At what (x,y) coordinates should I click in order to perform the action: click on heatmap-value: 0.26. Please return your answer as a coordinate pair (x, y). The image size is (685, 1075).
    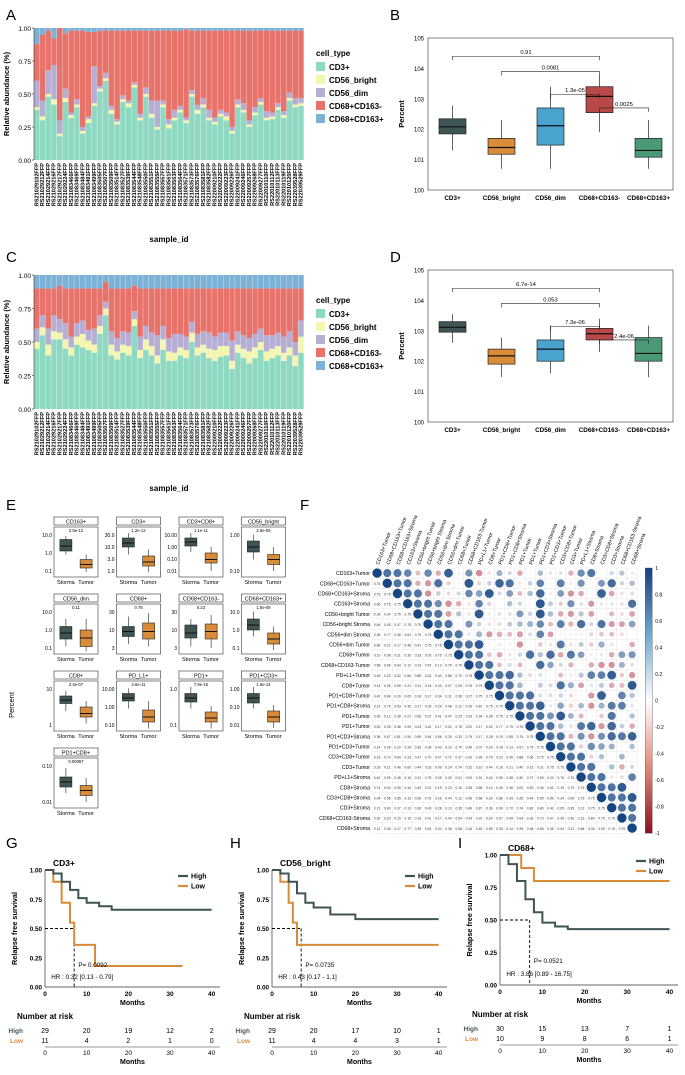
    Looking at the image, I should click on (438, 798).